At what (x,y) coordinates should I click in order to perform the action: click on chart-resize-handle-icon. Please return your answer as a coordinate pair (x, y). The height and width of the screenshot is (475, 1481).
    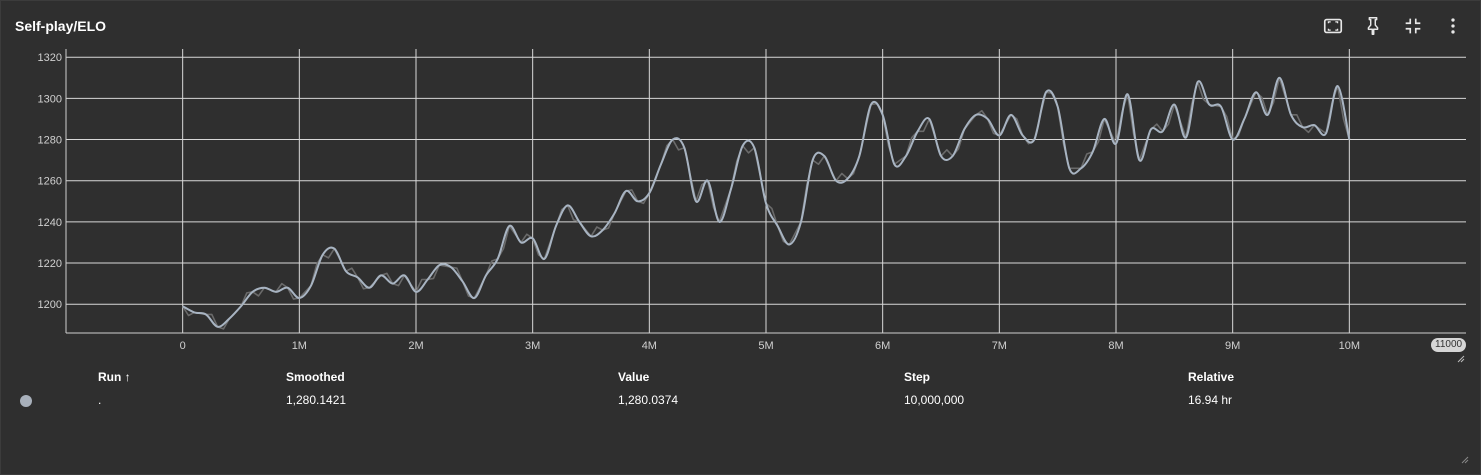
    Looking at the image, I should click on (1461, 359).